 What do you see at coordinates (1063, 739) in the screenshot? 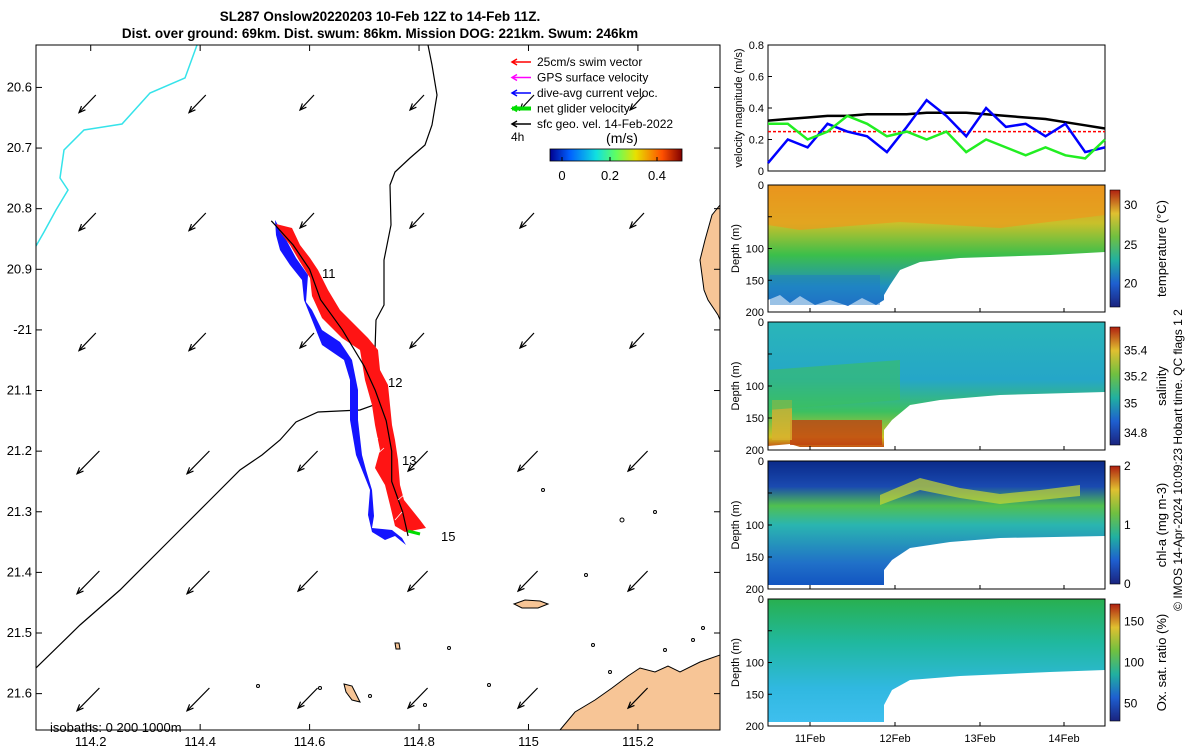
I see `time-tick-14feb: 14Feb` at bounding box center [1063, 739].